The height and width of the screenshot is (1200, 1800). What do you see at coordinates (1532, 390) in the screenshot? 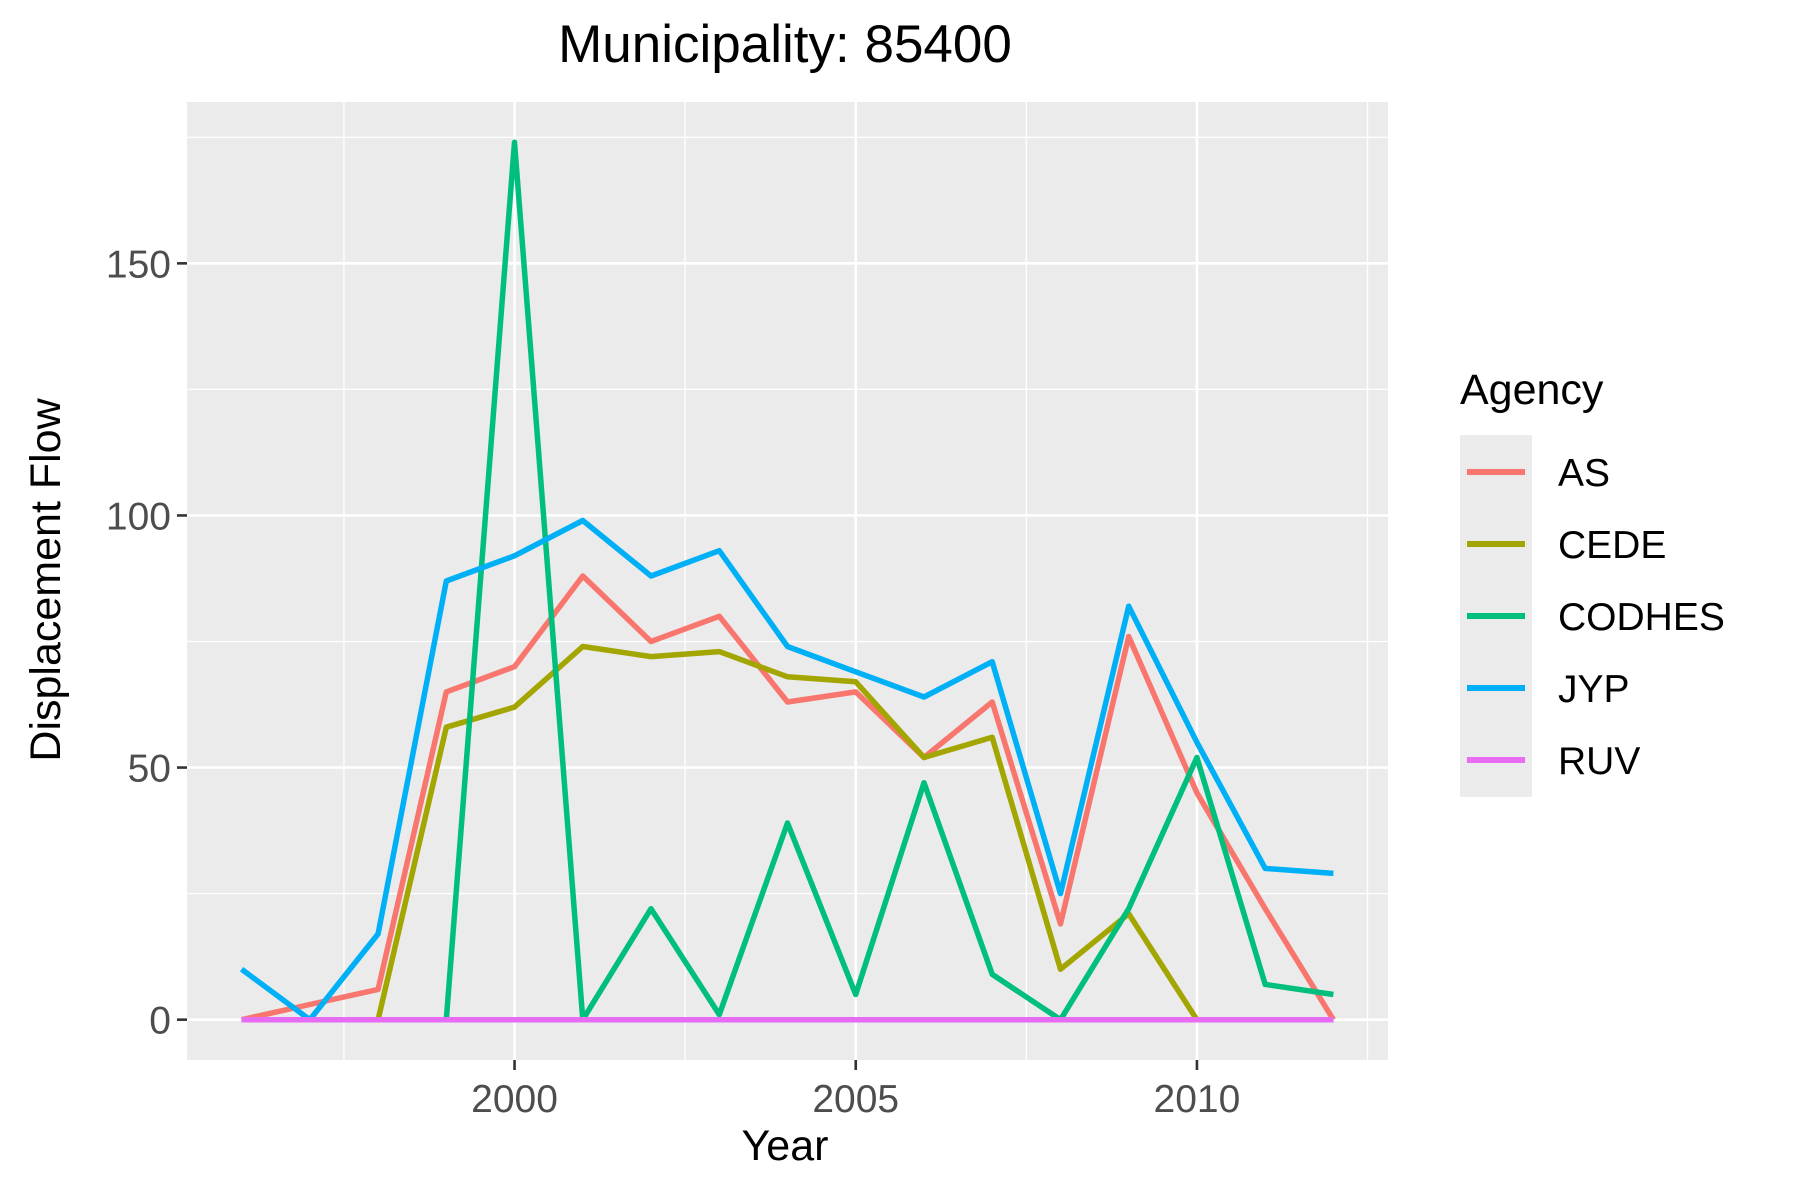
I see `legend-title: Agency` at bounding box center [1532, 390].